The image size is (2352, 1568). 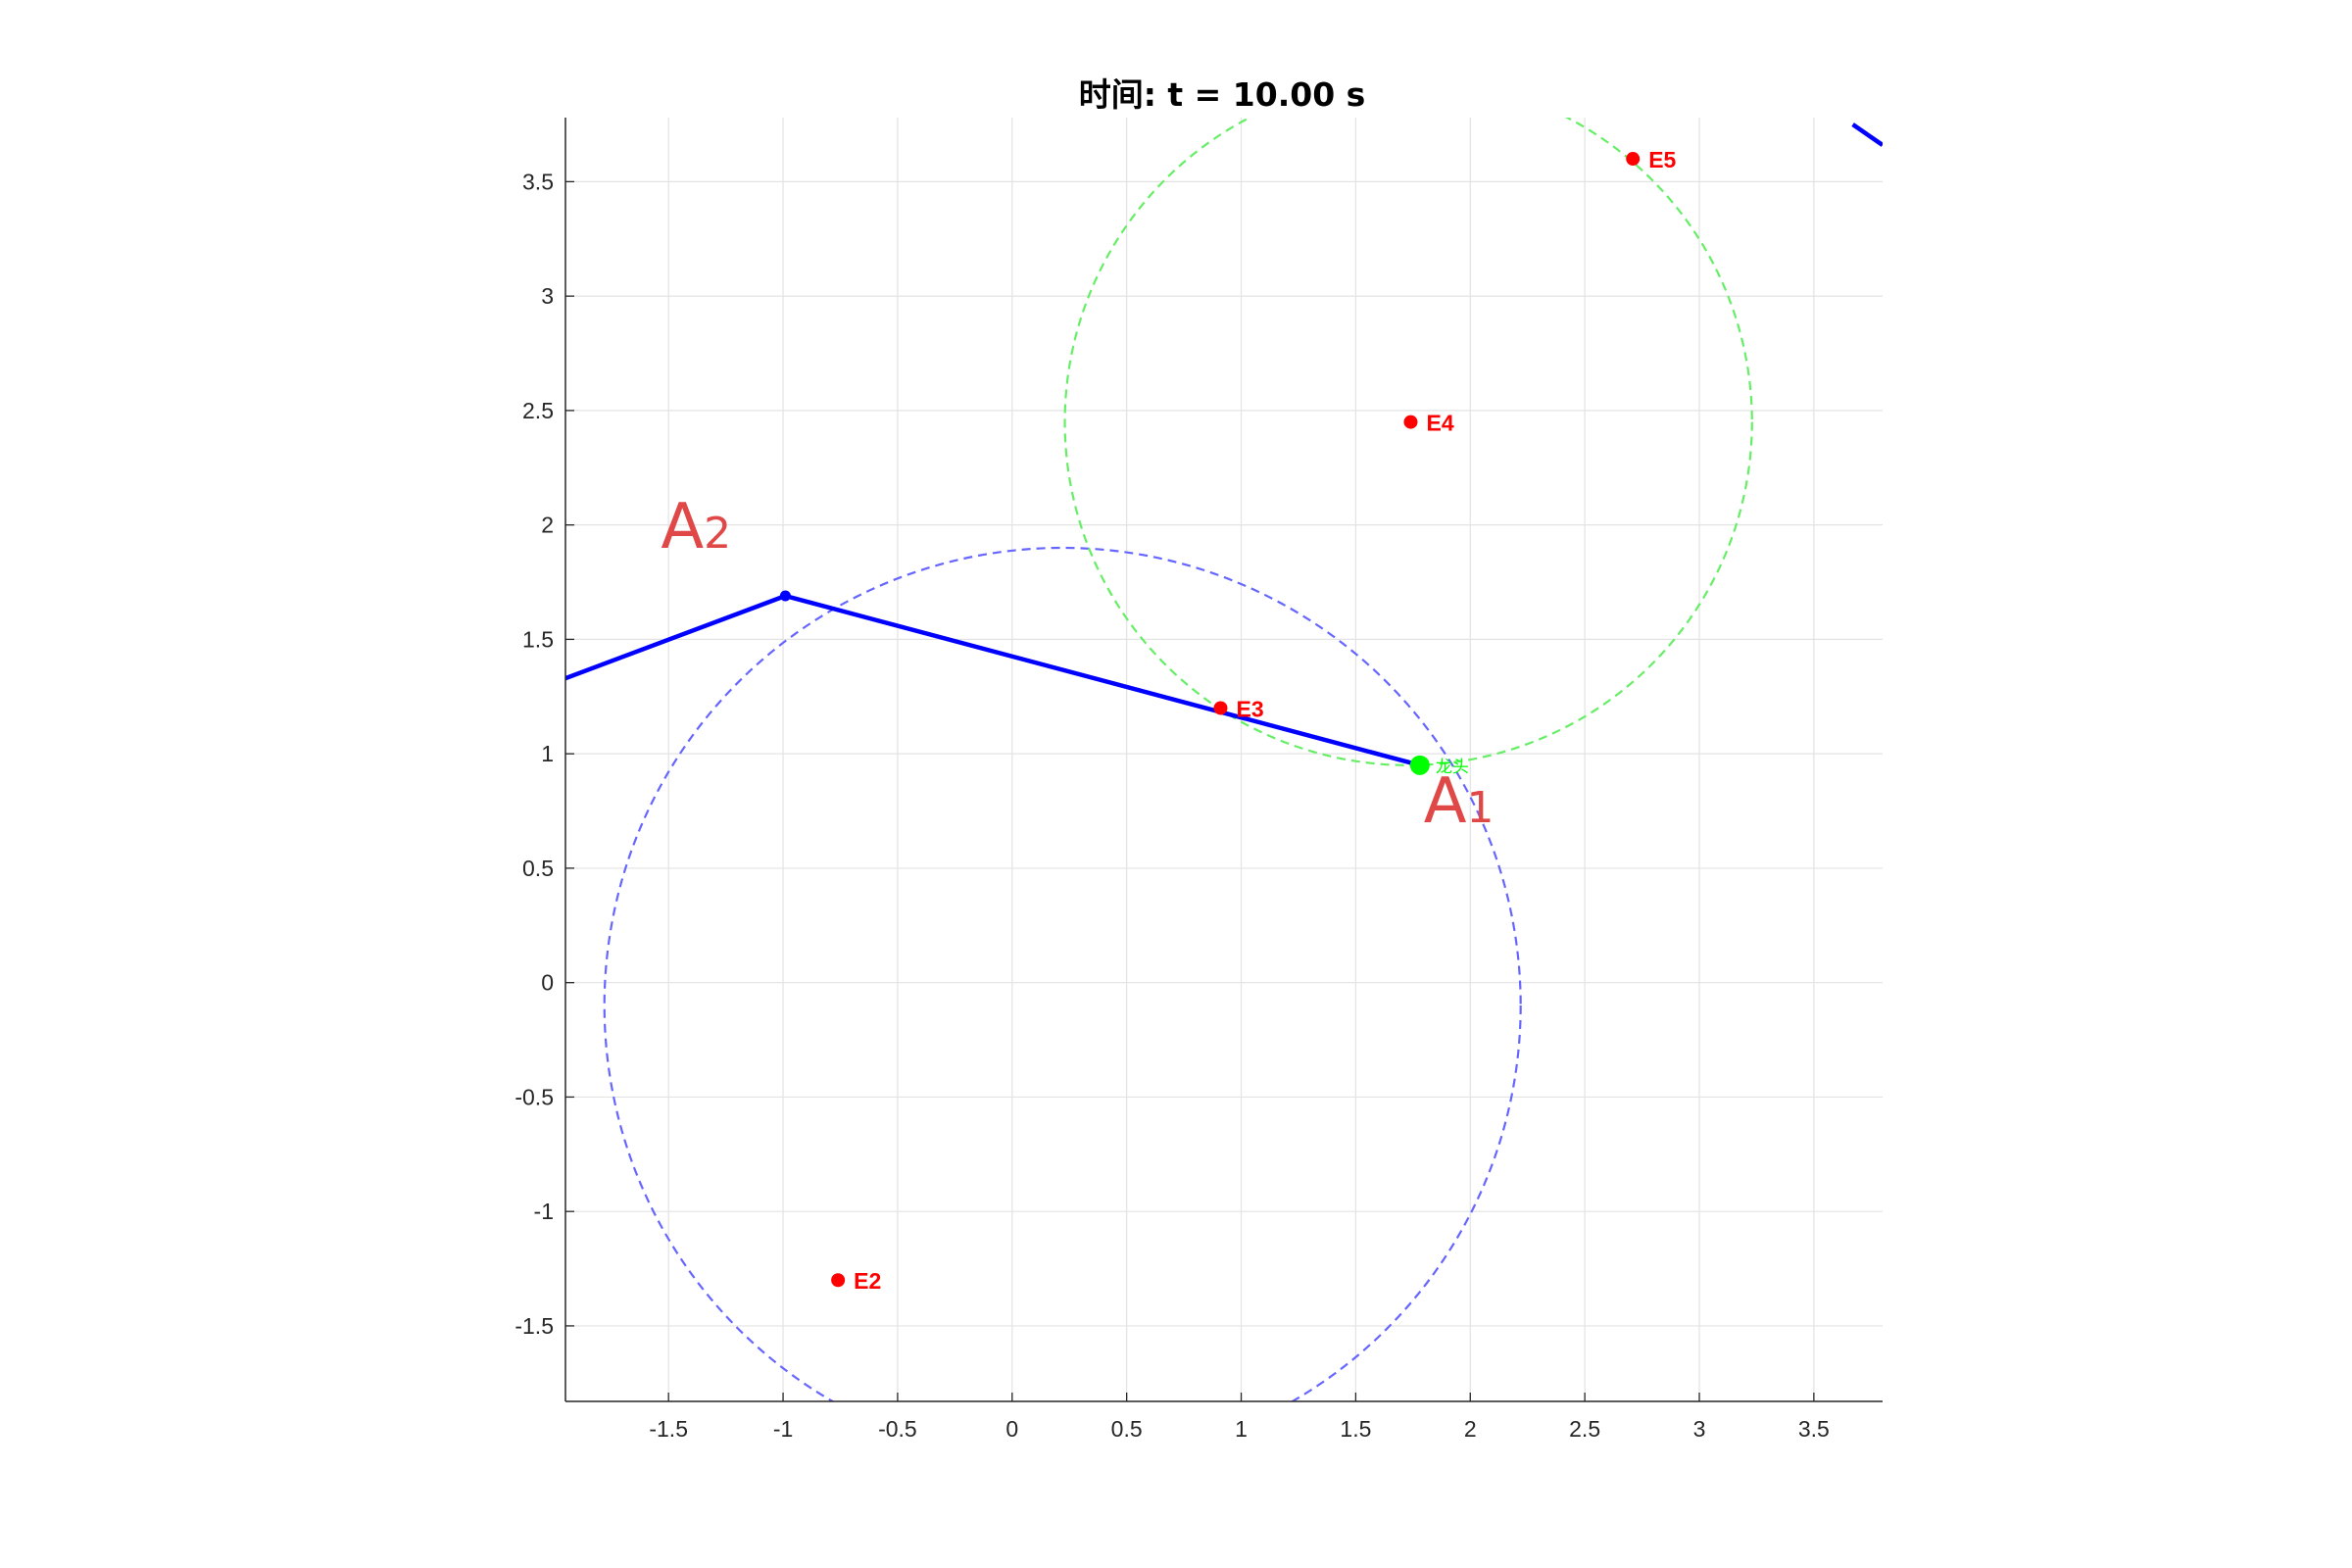 What do you see at coordinates (1662, 159) in the screenshot?
I see `point-label: E5` at bounding box center [1662, 159].